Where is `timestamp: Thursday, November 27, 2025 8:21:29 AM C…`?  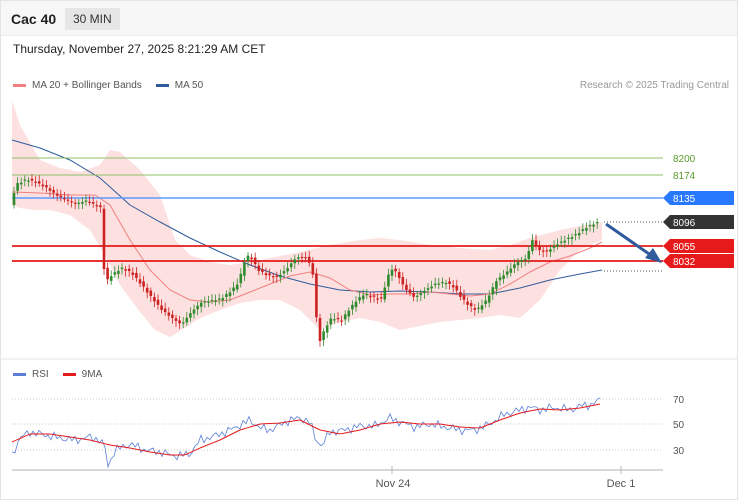
timestamp: Thursday, November 27, 2025 8:21:29 AM C… is located at coordinates (139, 49).